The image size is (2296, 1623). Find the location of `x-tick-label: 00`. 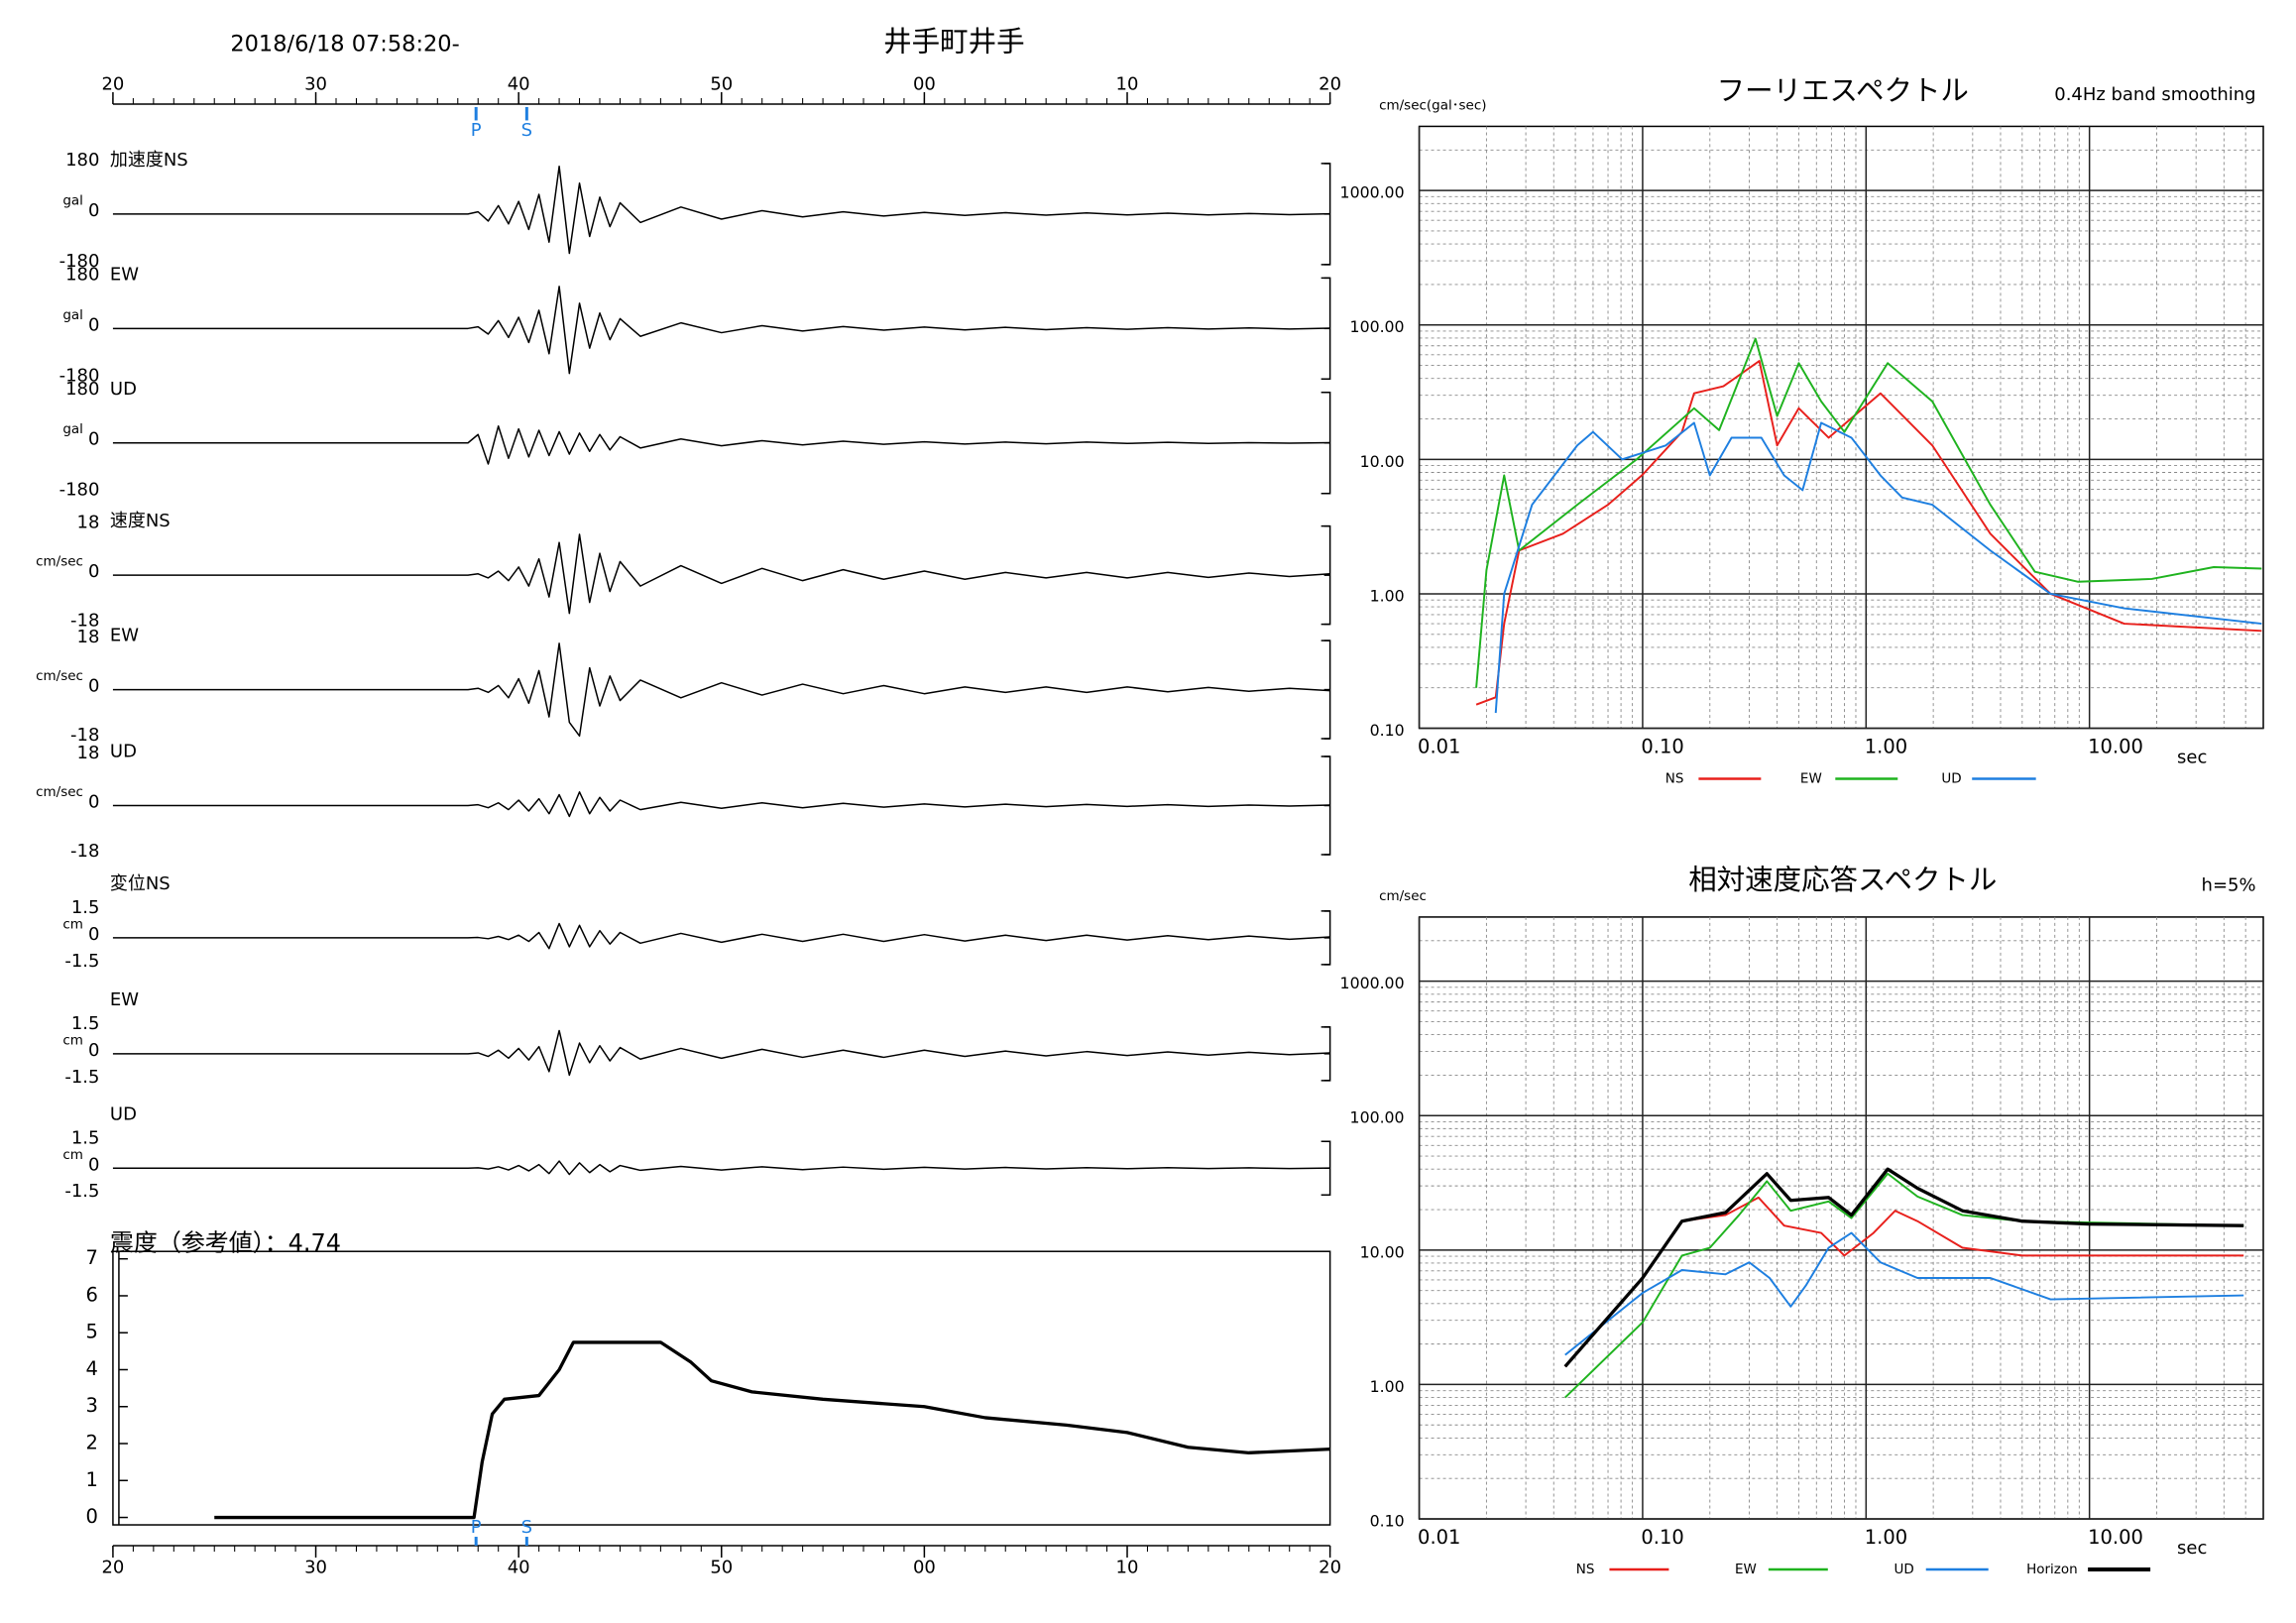

x-tick-label: 00 is located at coordinates (924, 1568).